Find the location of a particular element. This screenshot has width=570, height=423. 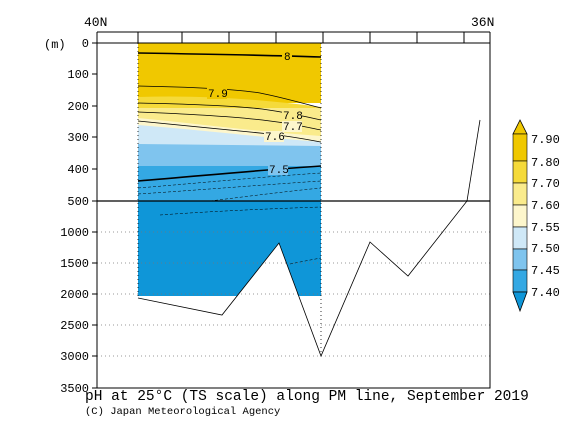

y-tick-label: 0 is located at coordinates (85, 44).